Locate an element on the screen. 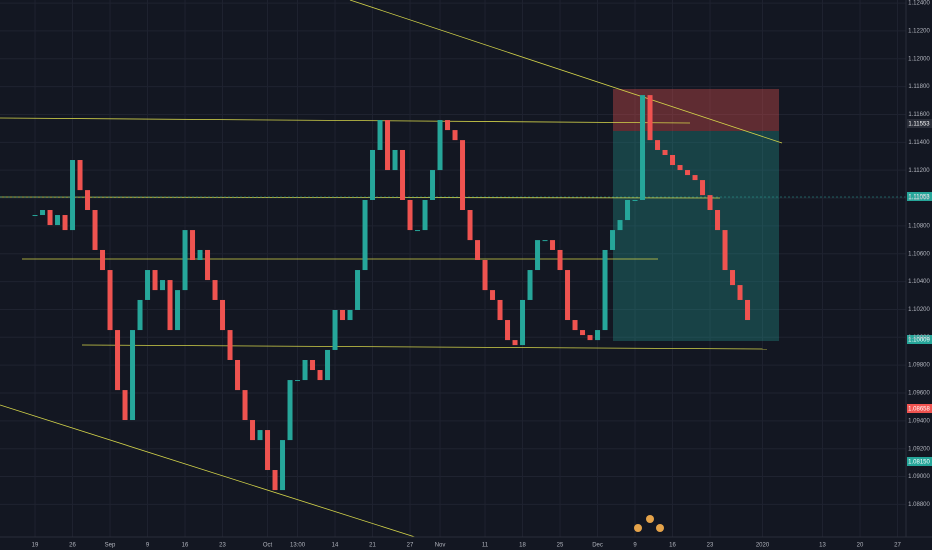  x-tick-label: 21 is located at coordinates (372, 546).